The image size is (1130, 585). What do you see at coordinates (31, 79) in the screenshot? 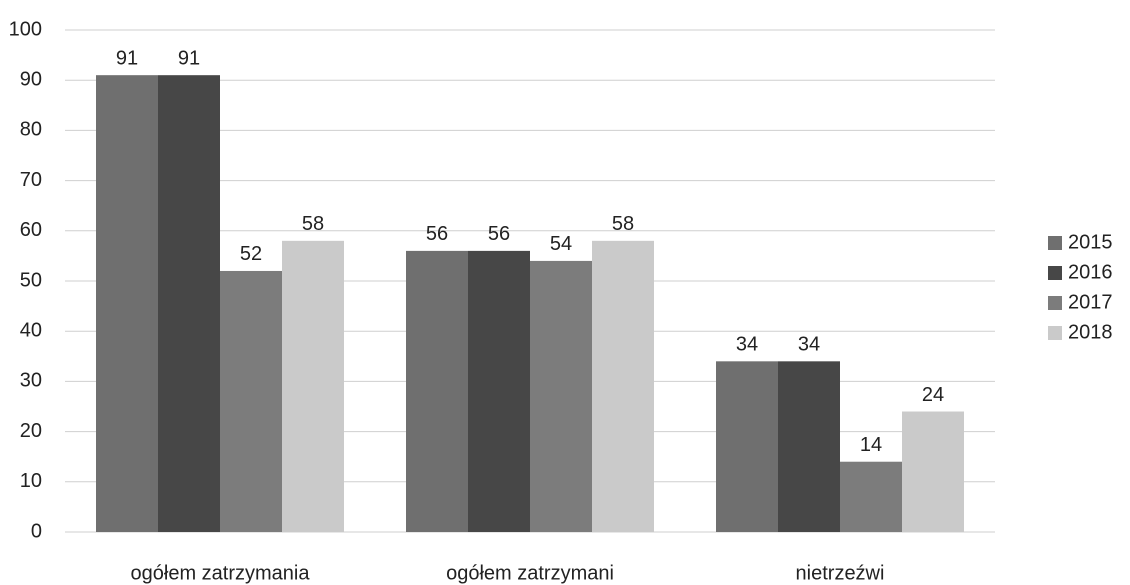
I see `y-tick-label: 90` at bounding box center [31, 79].